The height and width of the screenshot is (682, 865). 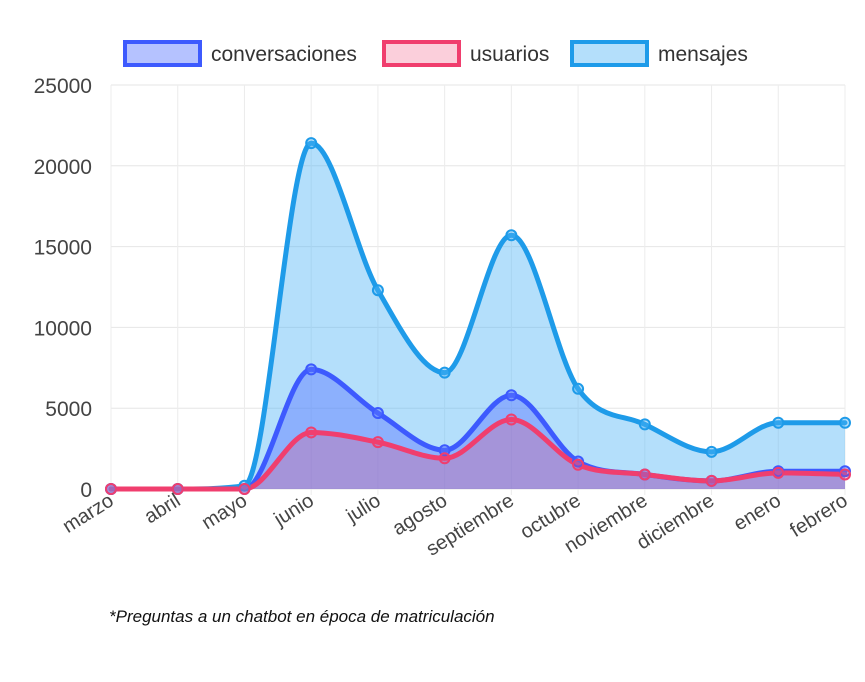 I want to click on y-tick-label: 15000, so click(x=63, y=248).